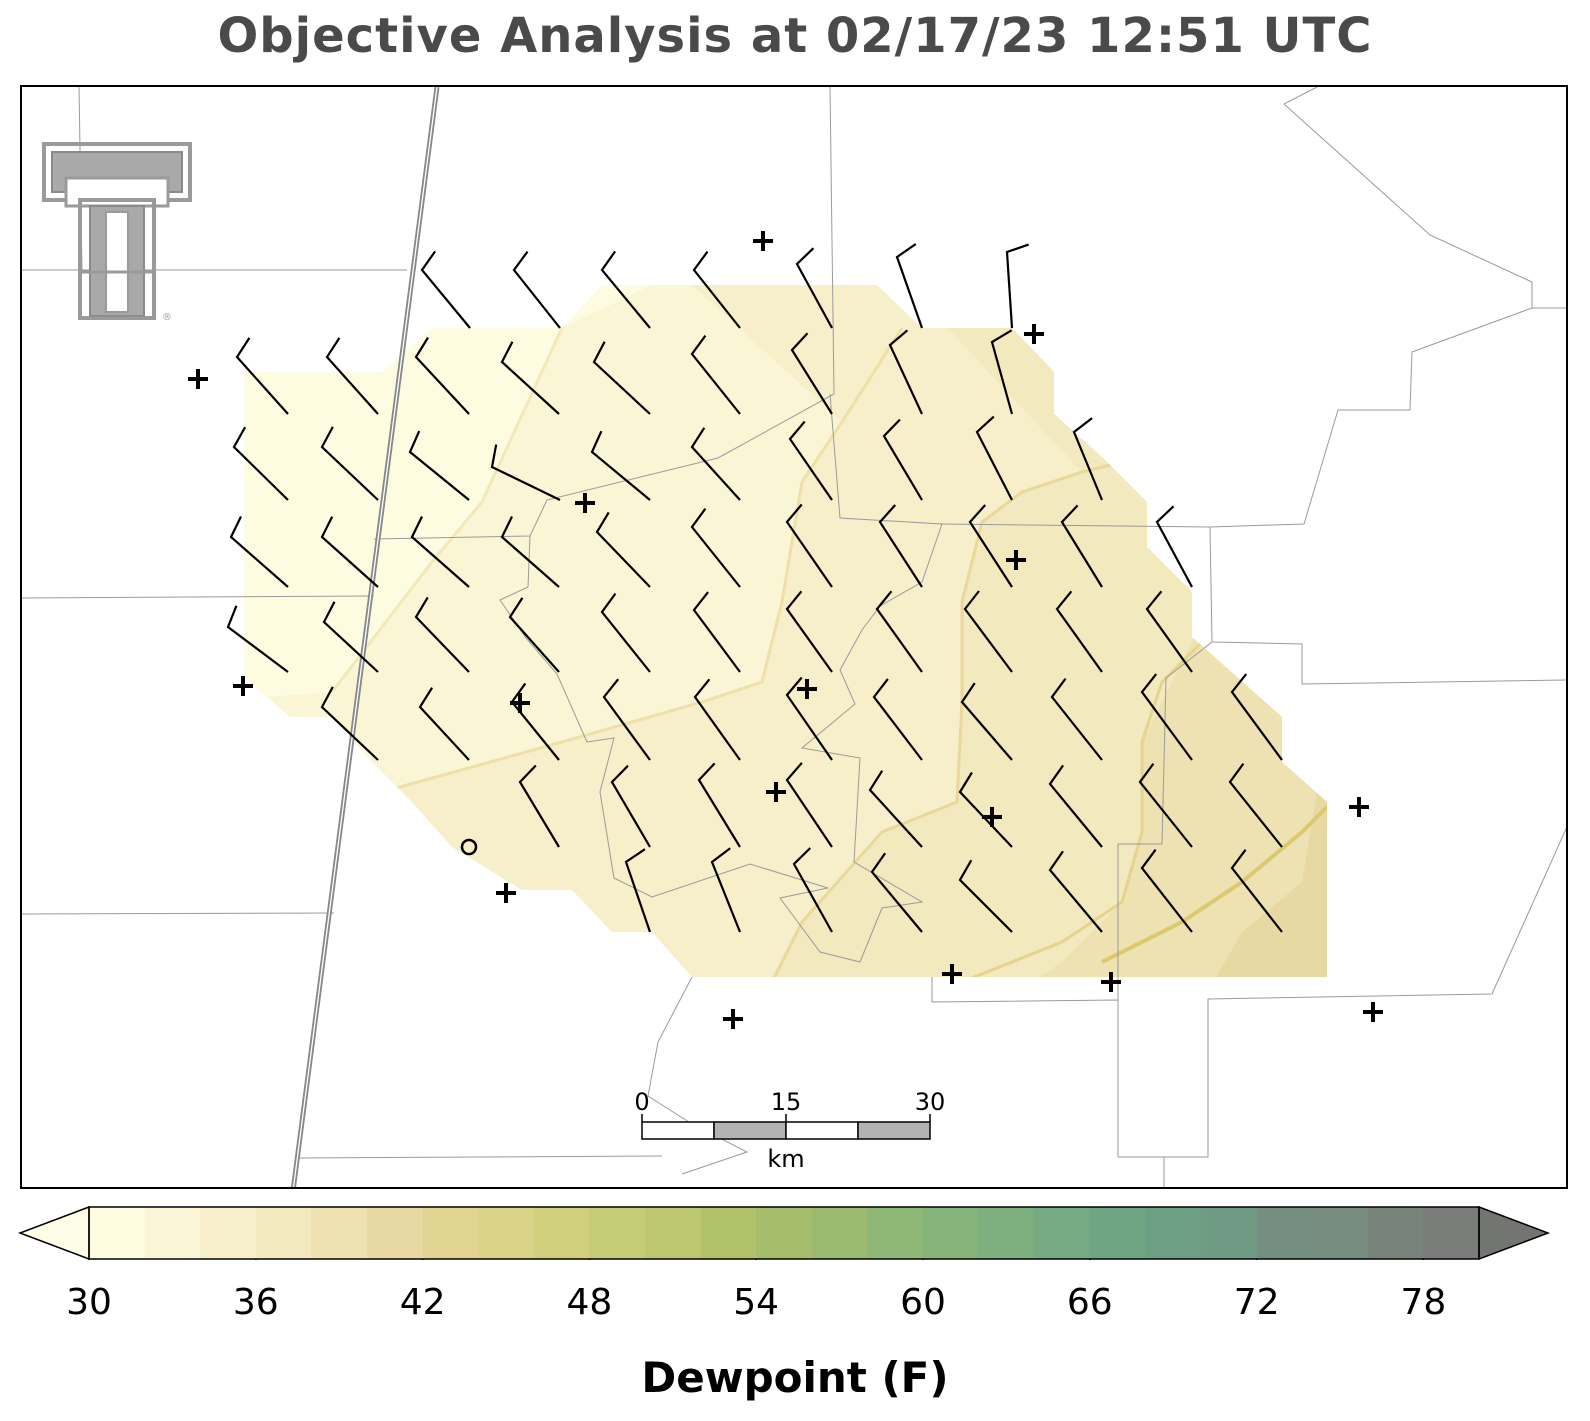  Describe the element at coordinates (923, 1302) in the screenshot. I see `colorbar-tick-label: 60` at that location.